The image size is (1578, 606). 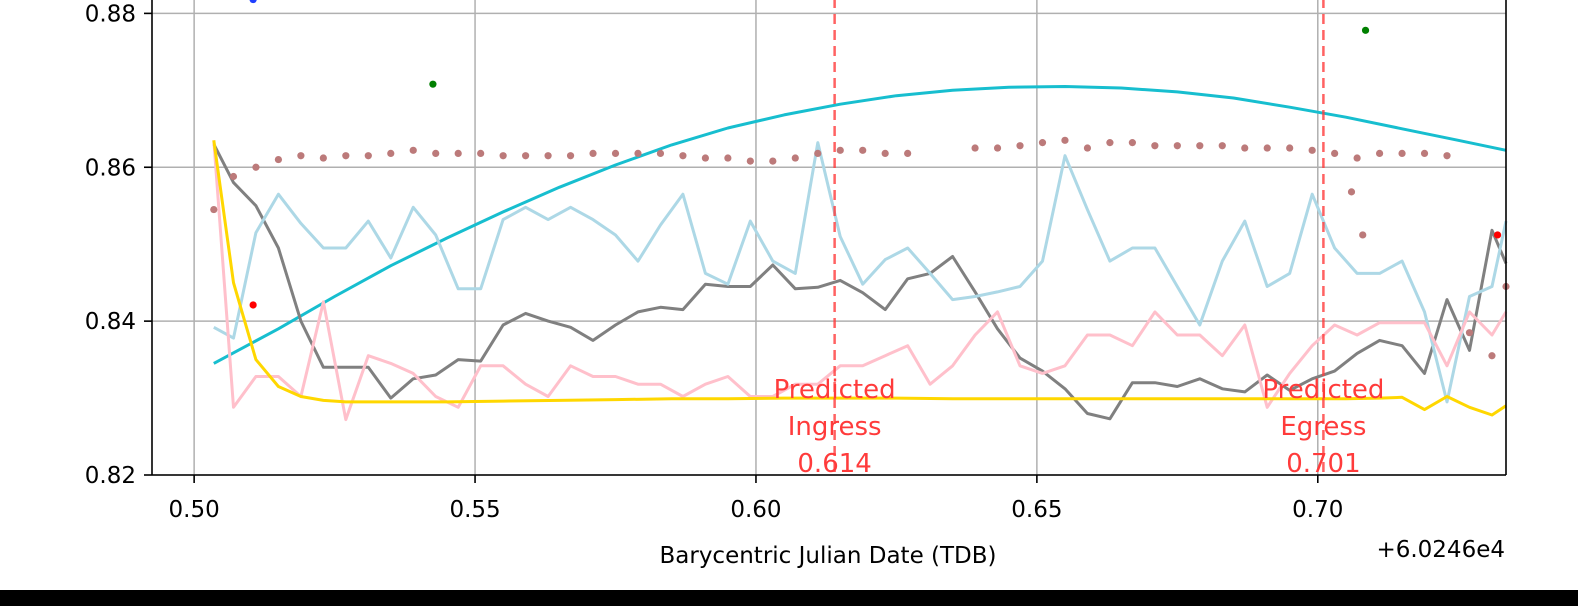 I want to click on annotation-text-0: Ingress, so click(x=835, y=427).